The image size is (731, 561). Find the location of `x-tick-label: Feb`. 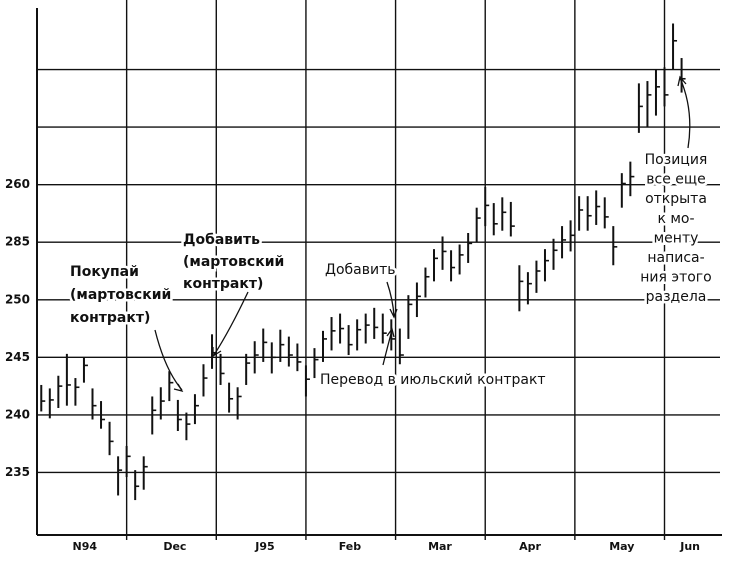

x-tick-label: Feb is located at coordinates (350, 546).